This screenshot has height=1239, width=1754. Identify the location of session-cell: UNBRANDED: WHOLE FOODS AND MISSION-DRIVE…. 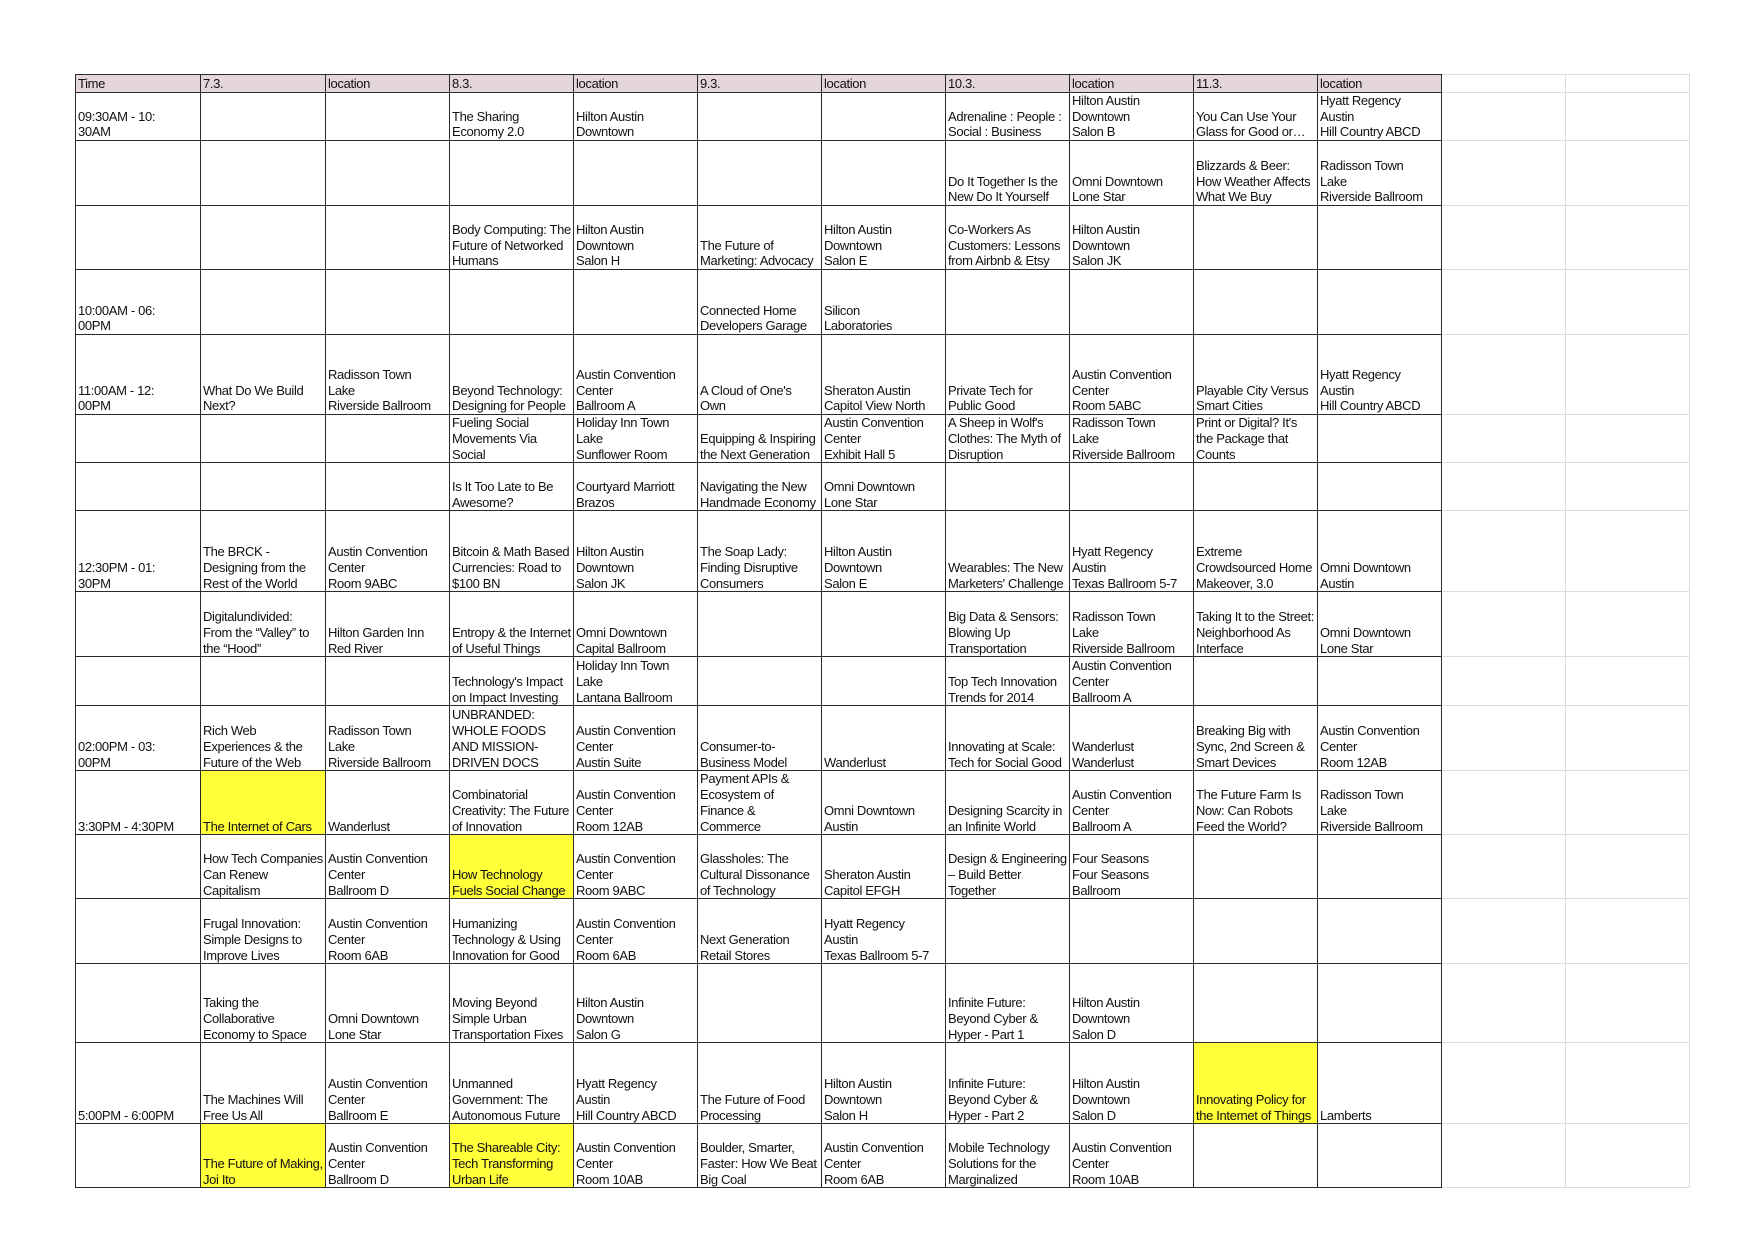
(511, 738).